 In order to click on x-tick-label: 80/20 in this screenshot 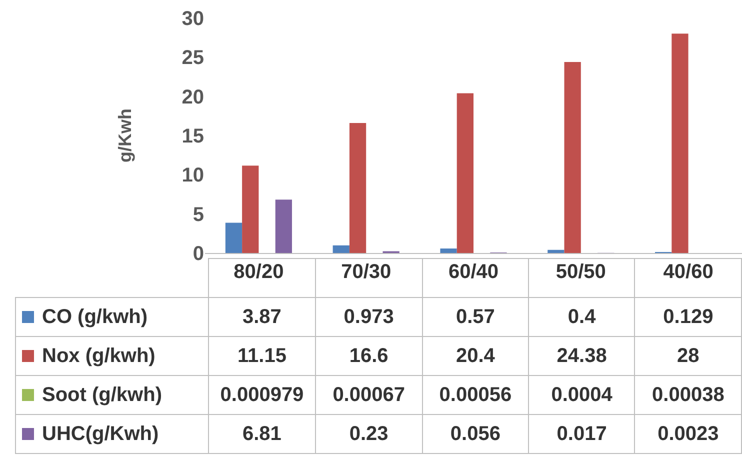, I will do `click(259, 272)`.